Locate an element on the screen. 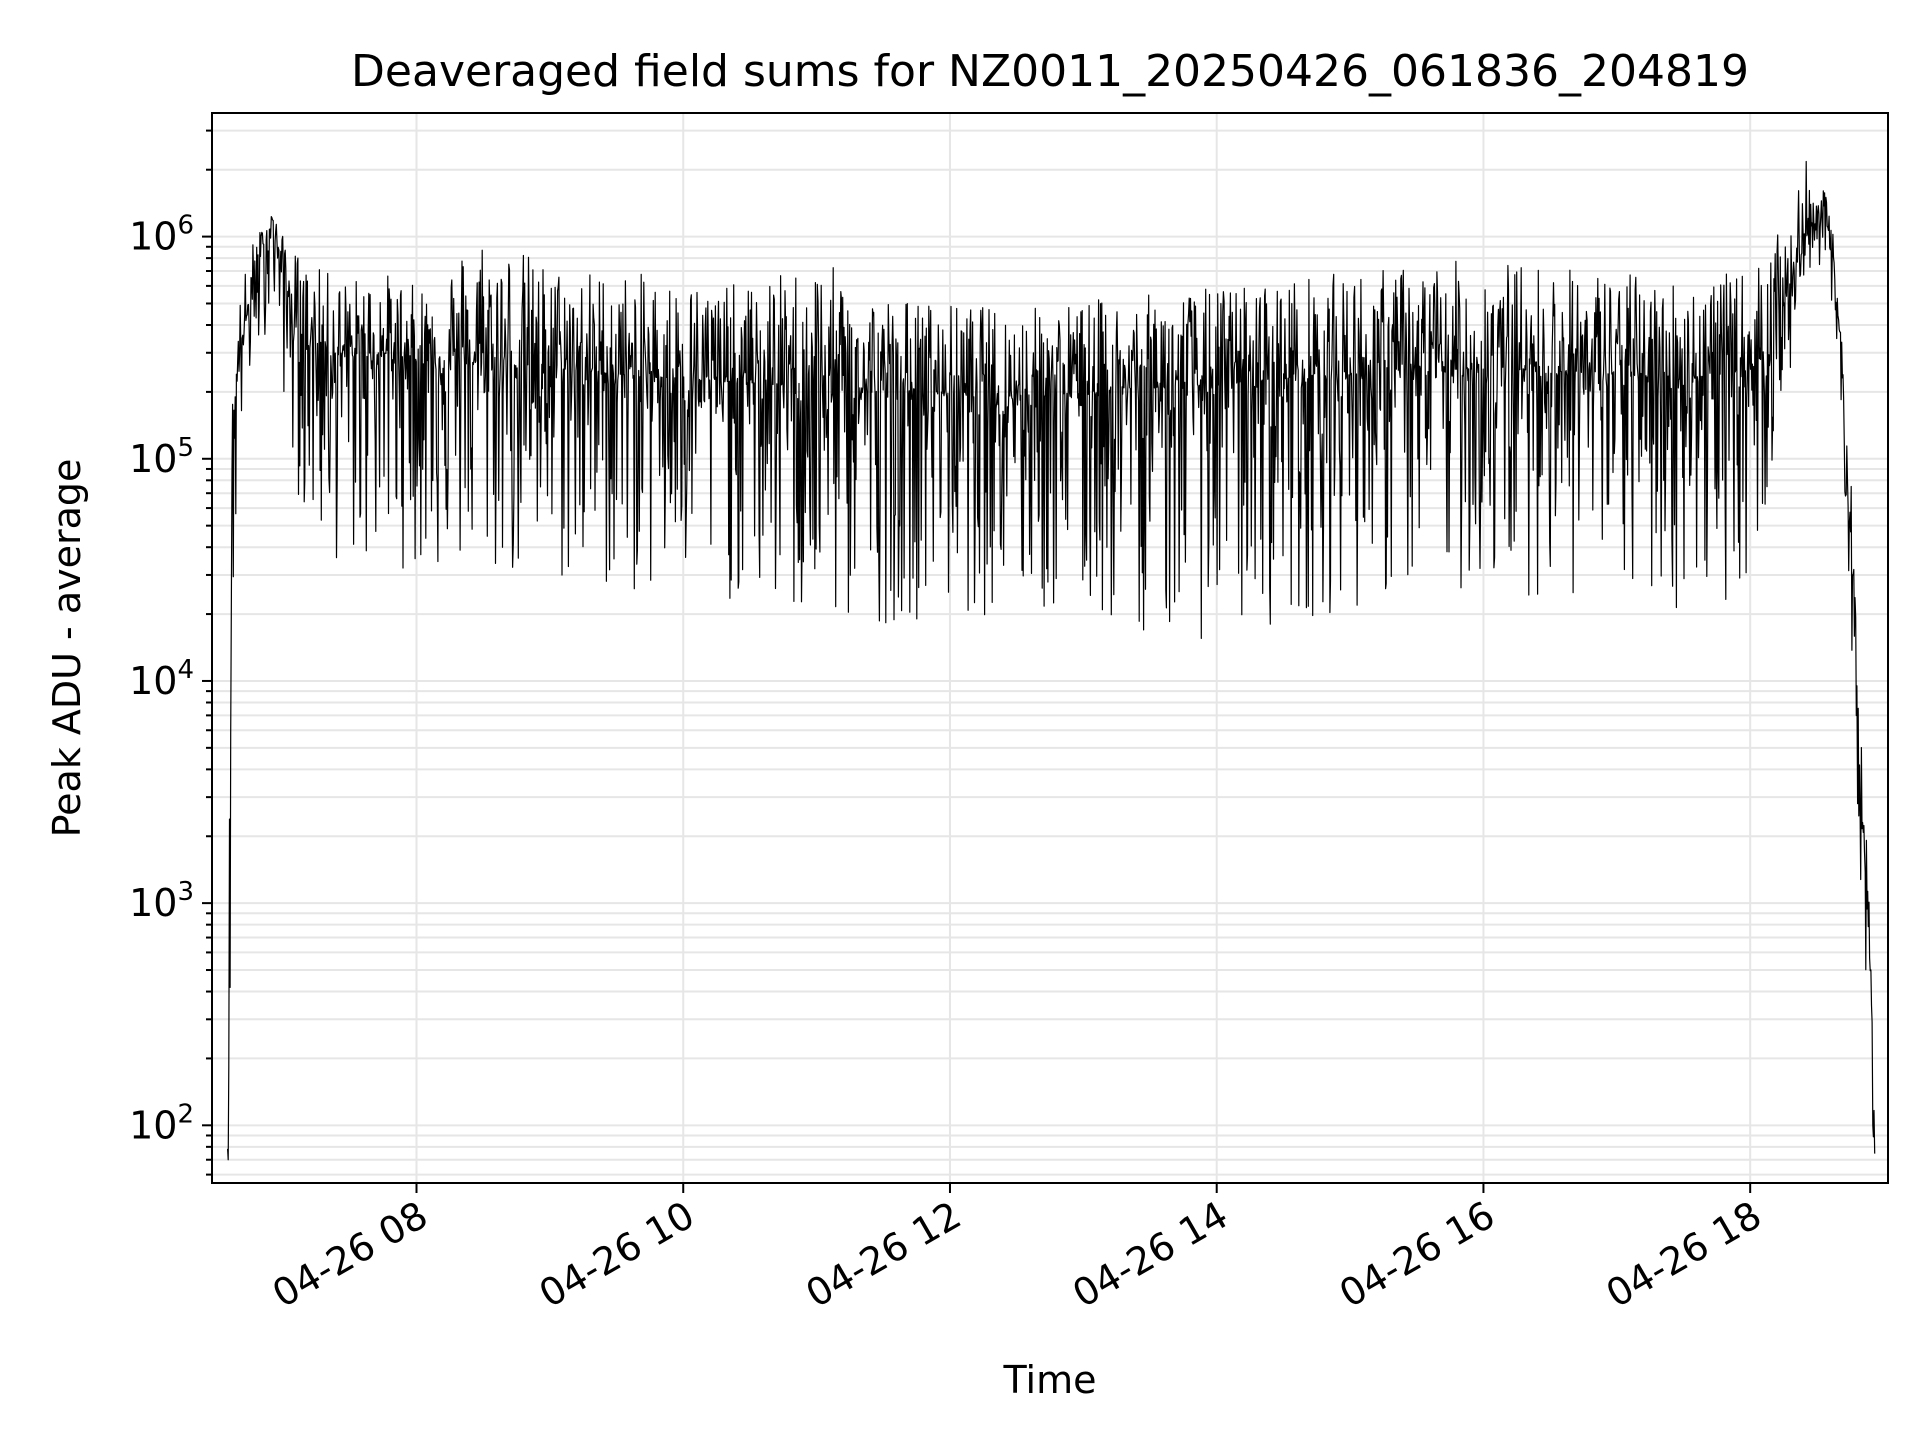 The image size is (1920, 1440). y-tick-label: 104 is located at coordinates (161, 679).